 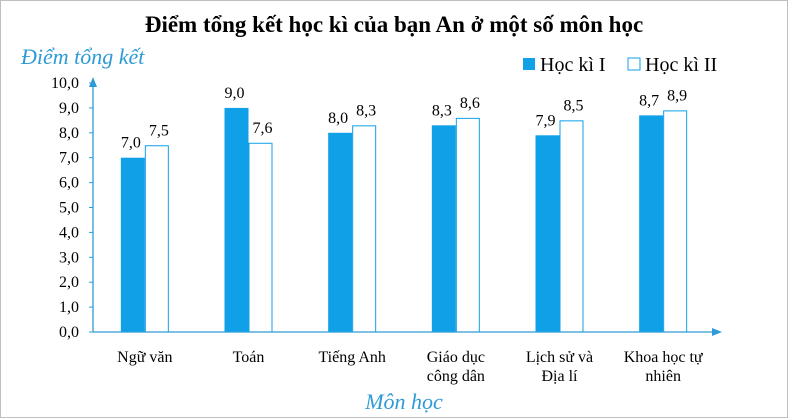 I want to click on data-label-hoc-ki-2: 8,9, so click(x=677, y=95).